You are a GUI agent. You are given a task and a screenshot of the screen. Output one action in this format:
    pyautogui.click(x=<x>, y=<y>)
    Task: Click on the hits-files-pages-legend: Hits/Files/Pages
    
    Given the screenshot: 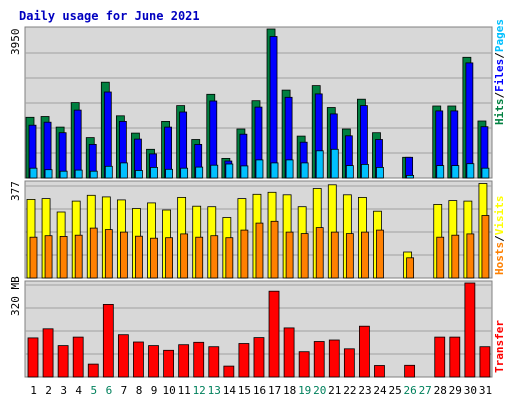 What is the action you would take?
    pyautogui.click(x=499, y=72)
    